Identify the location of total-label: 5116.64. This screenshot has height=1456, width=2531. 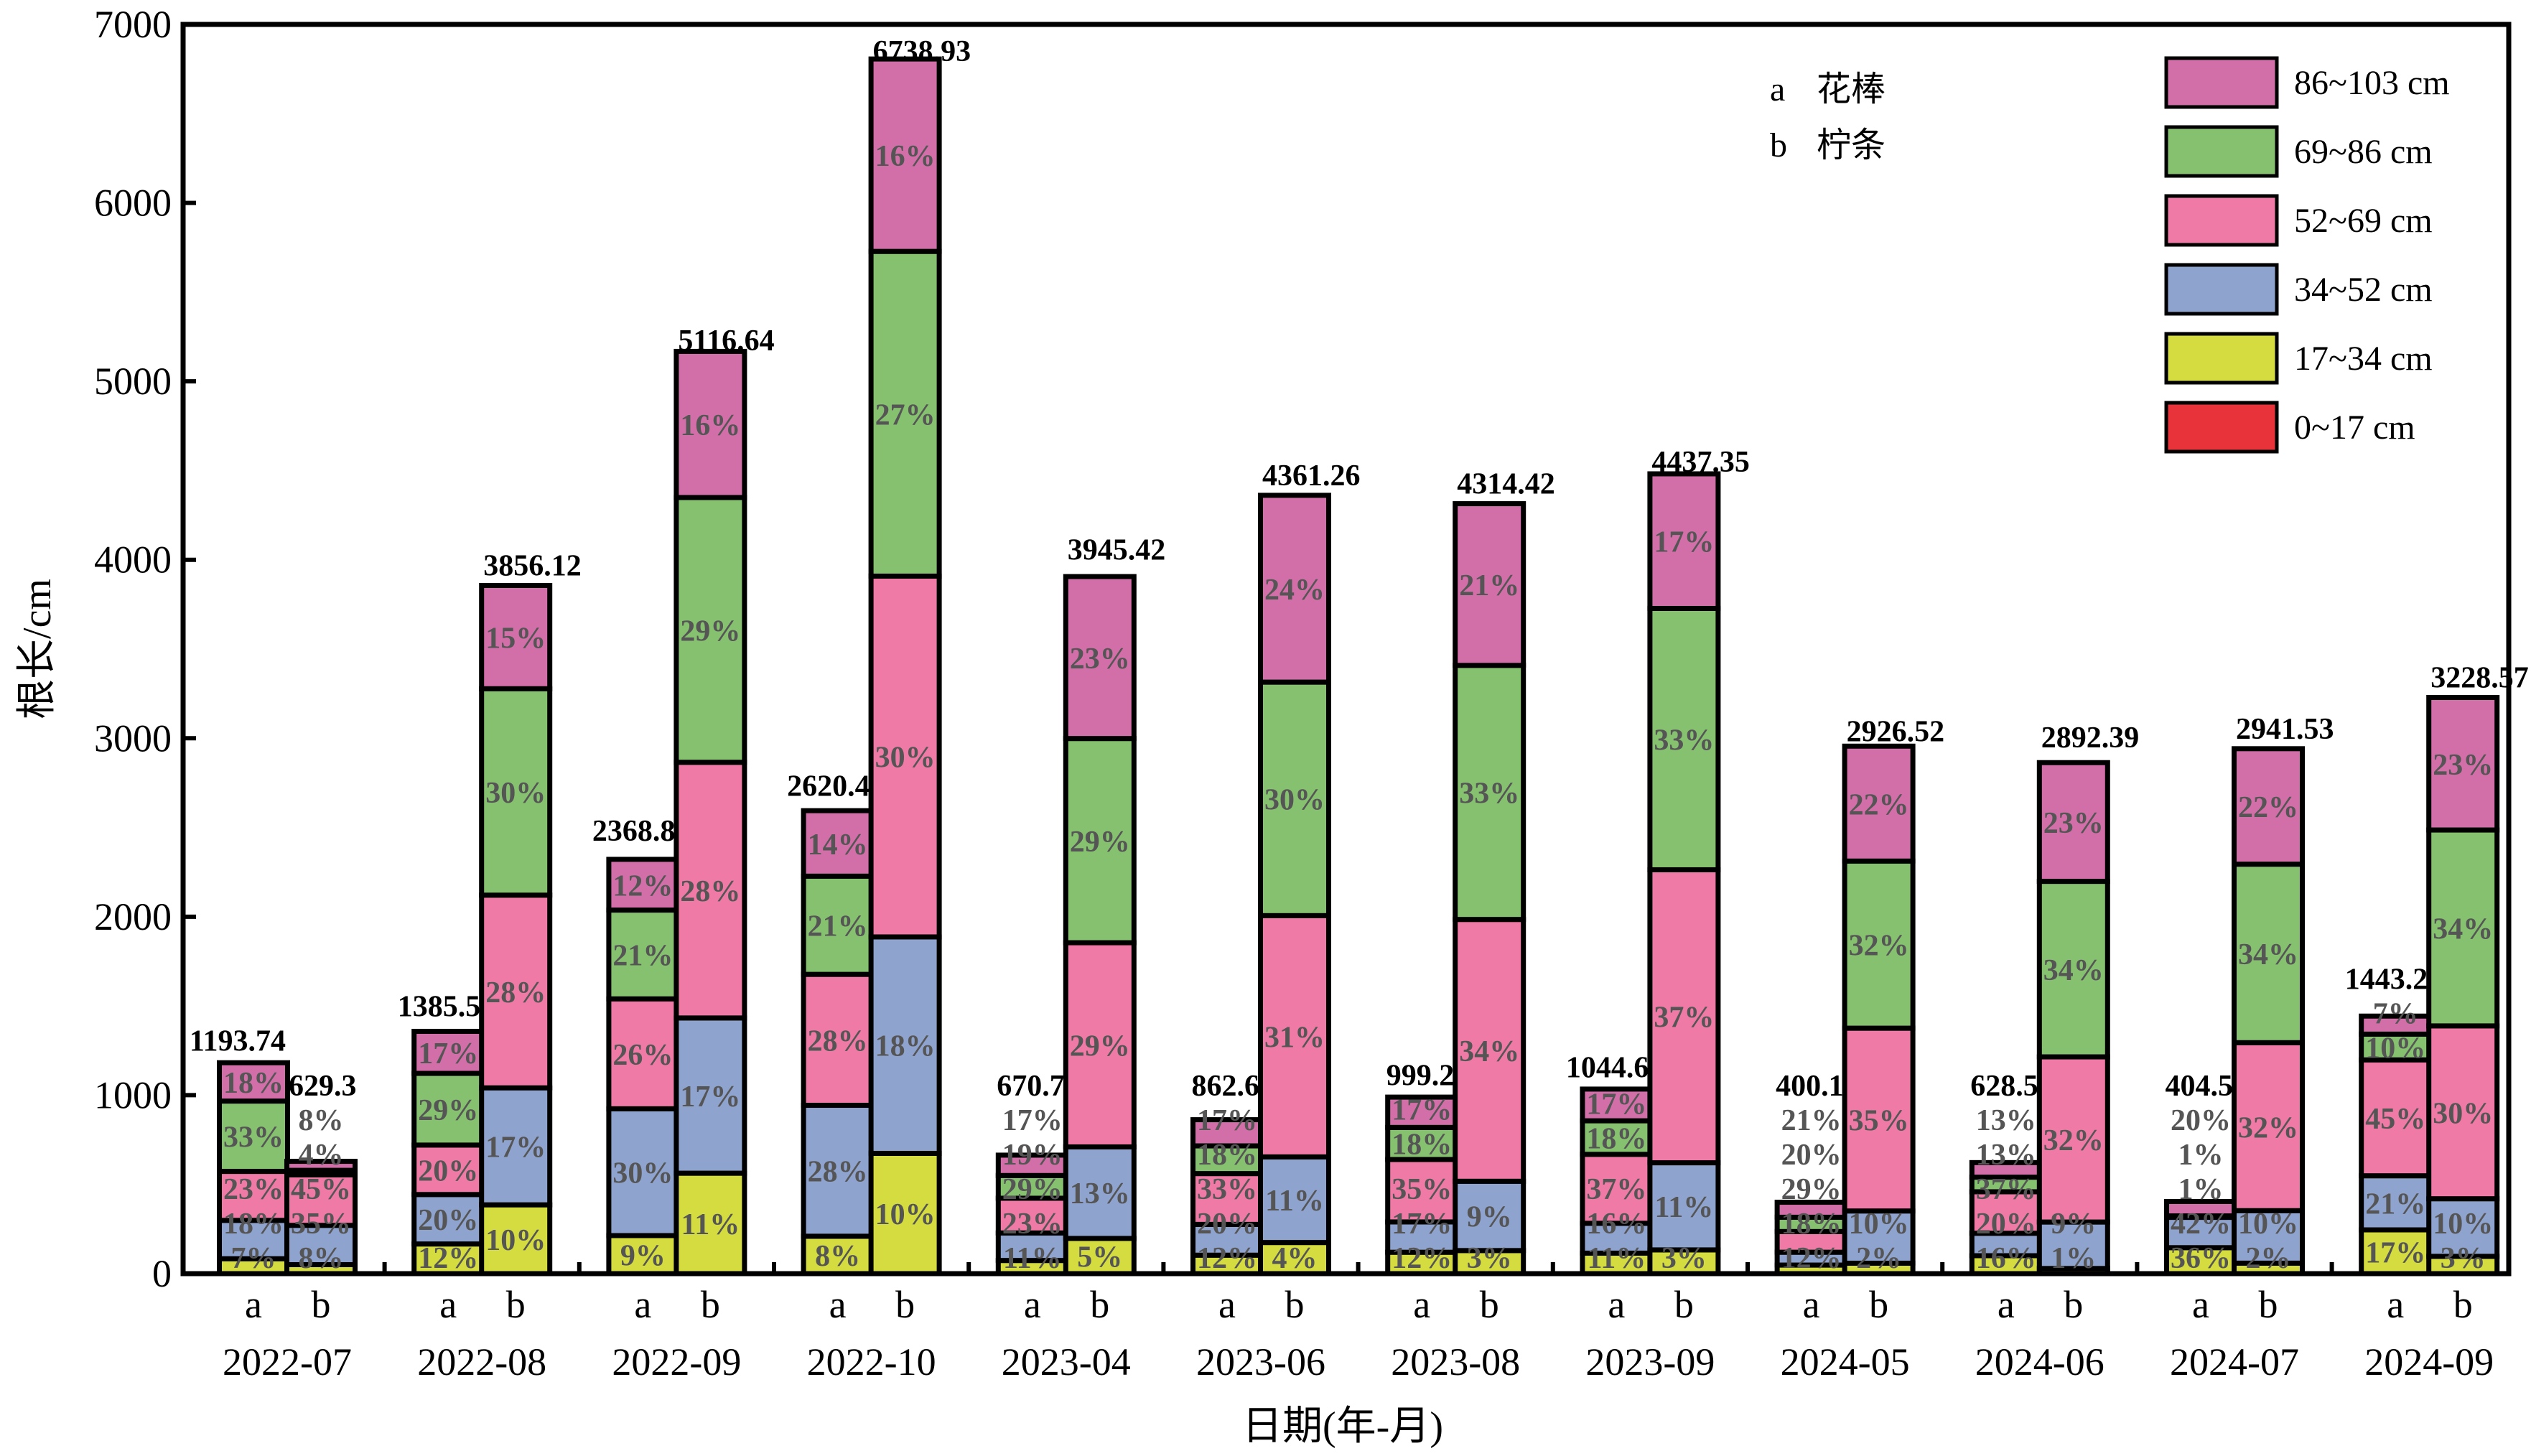
(726, 341).